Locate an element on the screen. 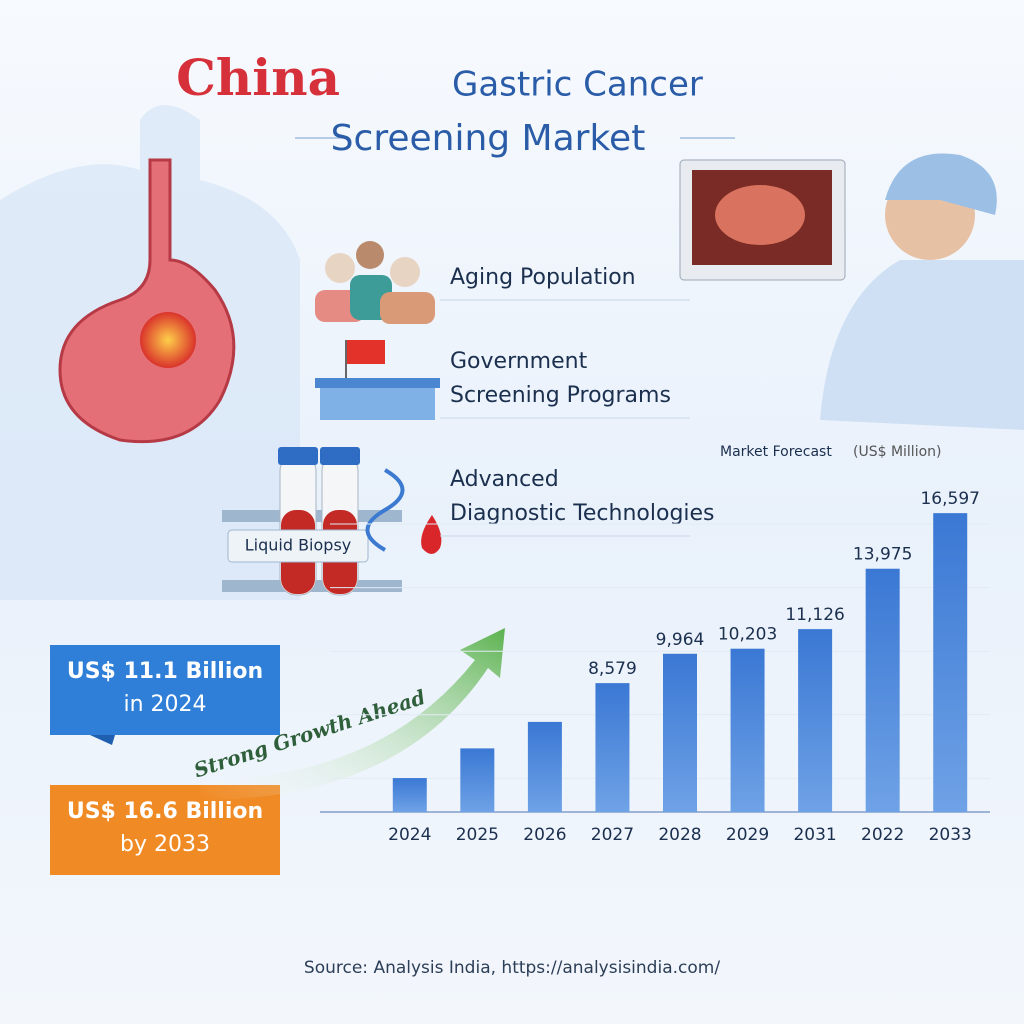  value-label: 16,597 is located at coordinates (949, 499).